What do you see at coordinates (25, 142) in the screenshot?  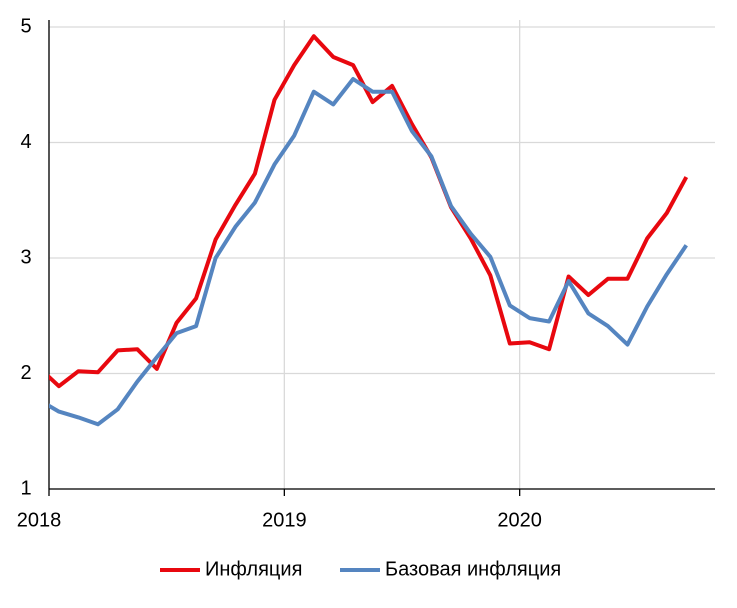 I see `y-tick-label: 4` at bounding box center [25, 142].